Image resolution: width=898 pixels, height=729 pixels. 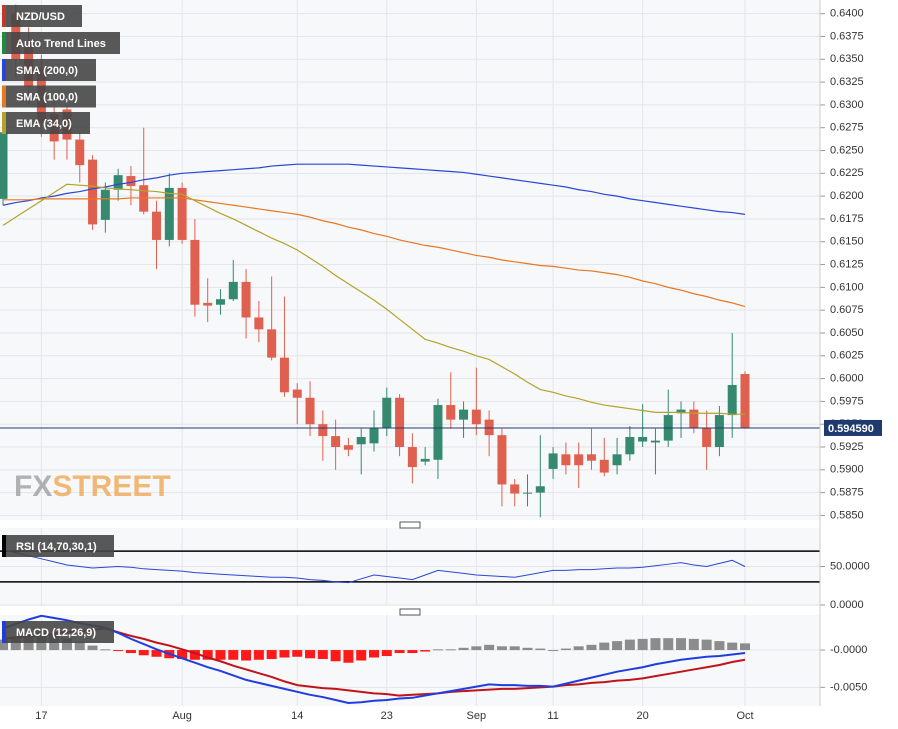 What do you see at coordinates (374, 252) in the screenshot?
I see `overlay-line` at bounding box center [374, 252].